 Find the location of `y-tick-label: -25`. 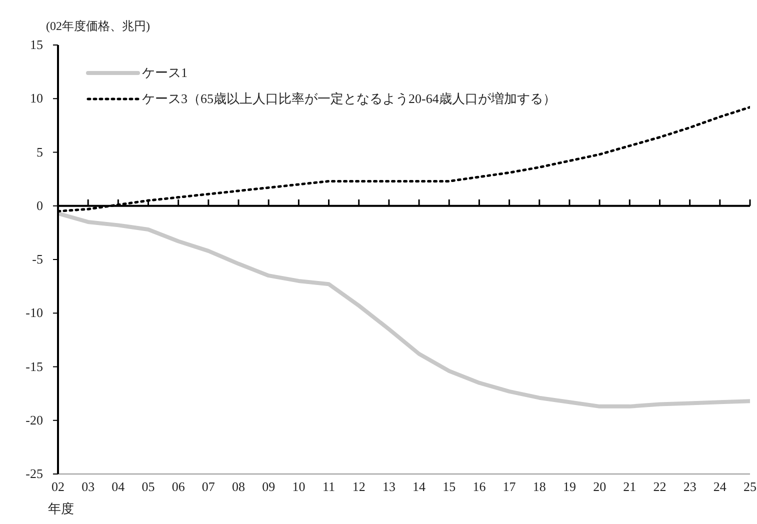

y-tick-label: -25 is located at coordinates (34, 473).